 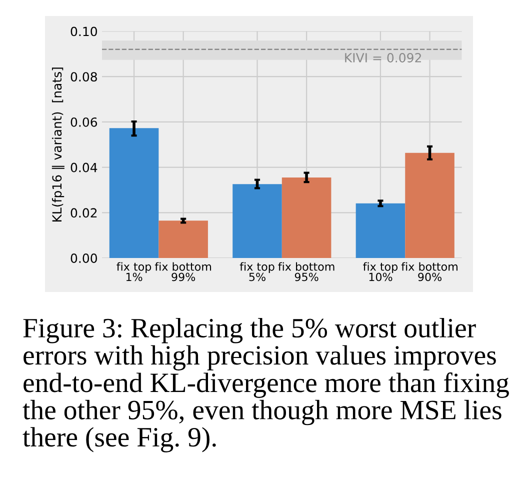 I want to click on x-tick-label: fix bottom 90%, so click(x=429, y=272).